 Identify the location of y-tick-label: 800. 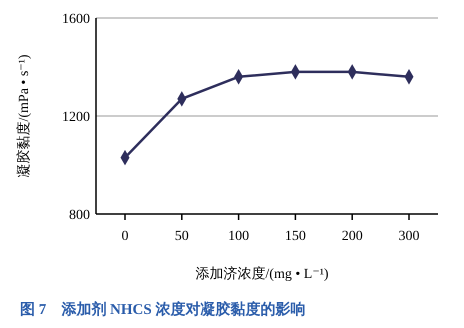
(79, 215).